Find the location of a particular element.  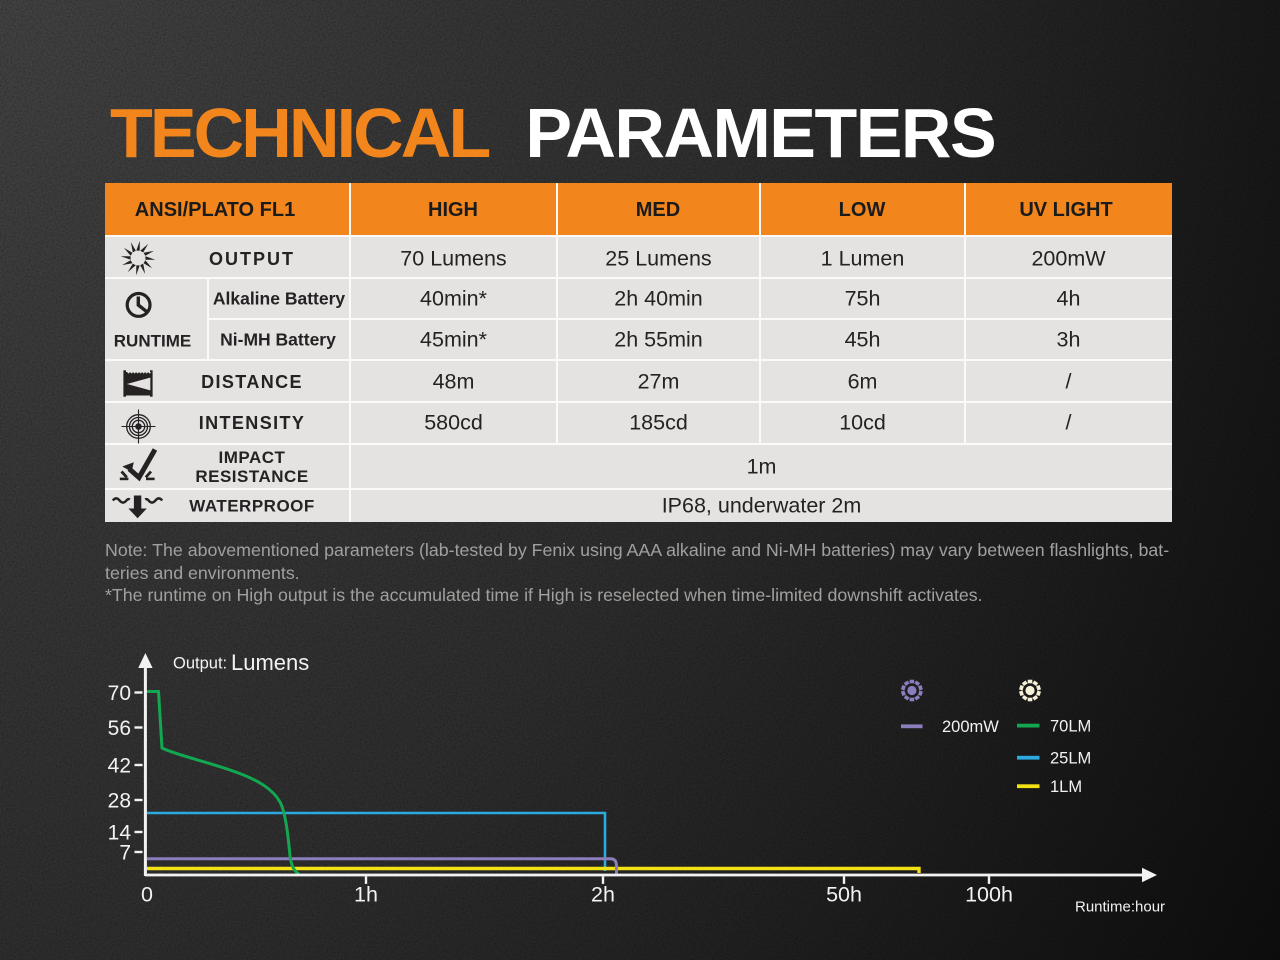

svg-text: 14 is located at coordinates (120, 832).